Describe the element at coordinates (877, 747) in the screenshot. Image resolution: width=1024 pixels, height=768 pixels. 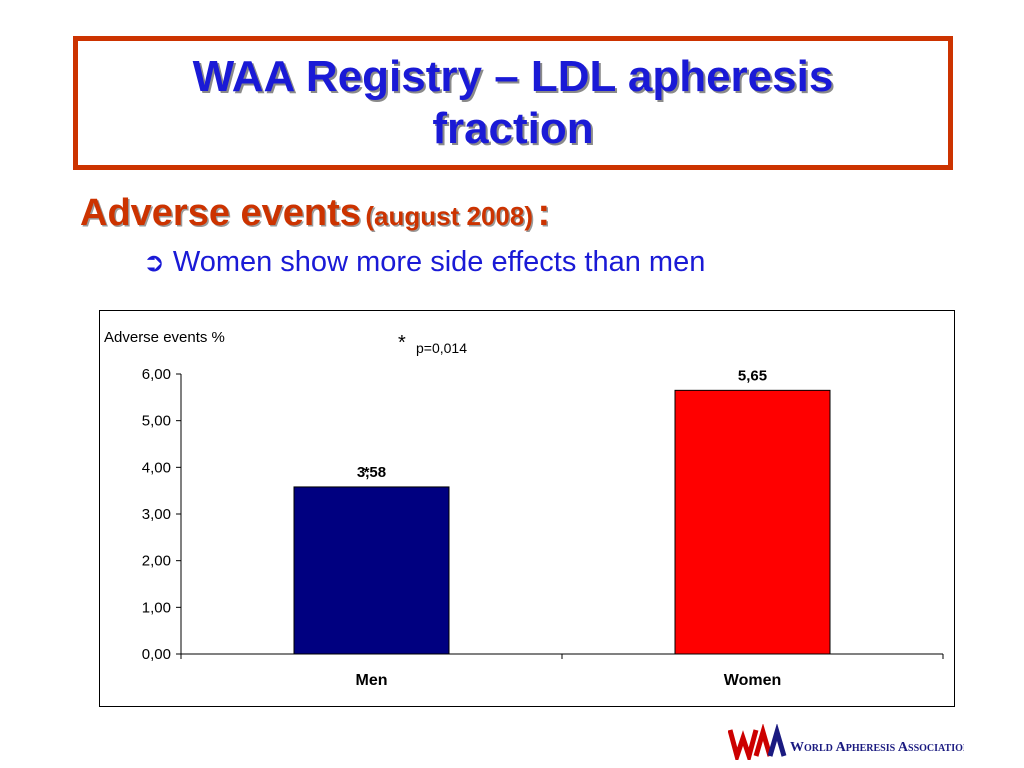
I see `logo-text: World Apheresis Association` at that location.